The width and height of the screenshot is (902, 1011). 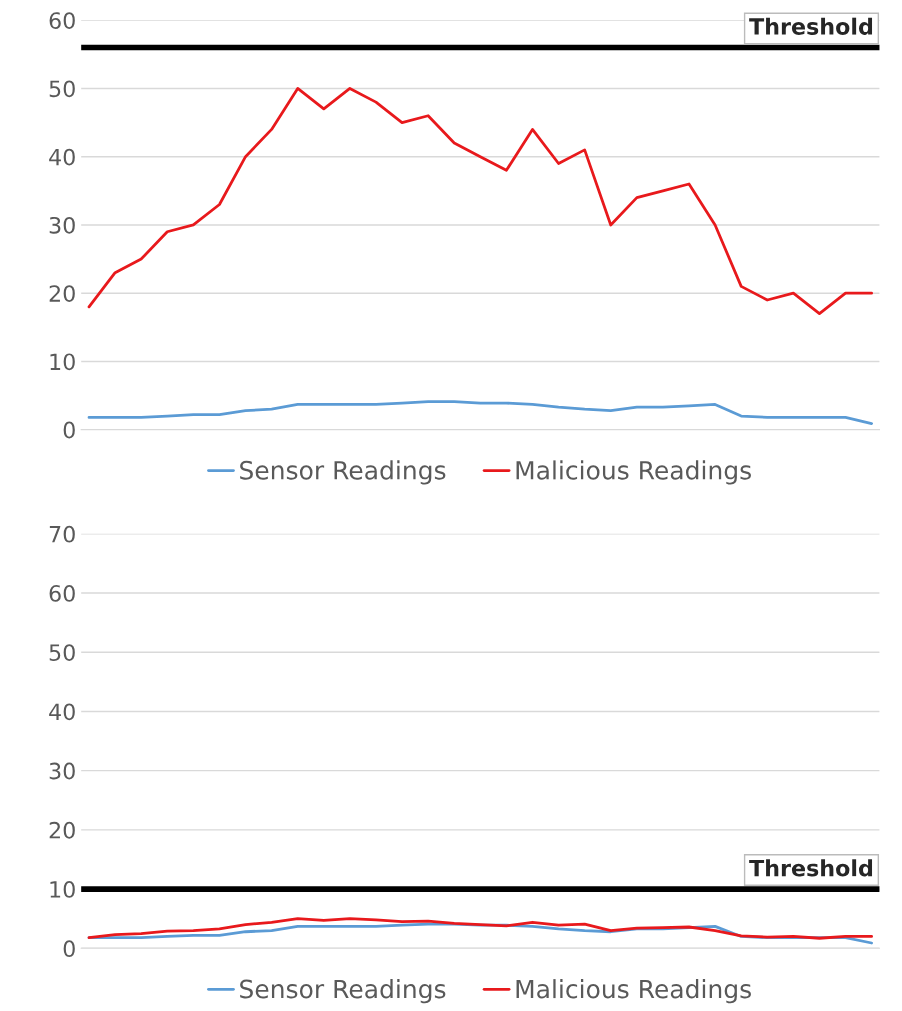 What do you see at coordinates (62, 534) in the screenshot?
I see `y-tick-label: 70` at bounding box center [62, 534].